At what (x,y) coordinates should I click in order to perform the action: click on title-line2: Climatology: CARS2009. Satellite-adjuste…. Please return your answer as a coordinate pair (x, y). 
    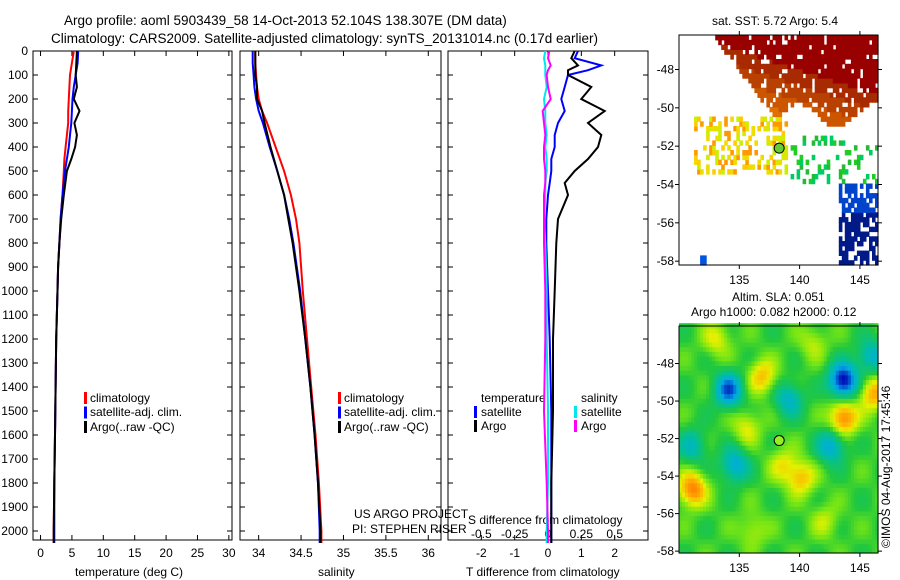
    Looking at the image, I should click on (324, 38).